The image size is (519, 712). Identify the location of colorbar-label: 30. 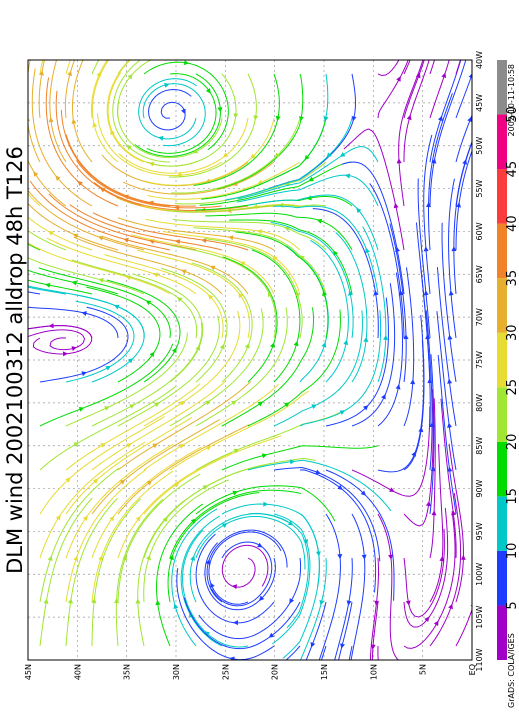
(512, 332).